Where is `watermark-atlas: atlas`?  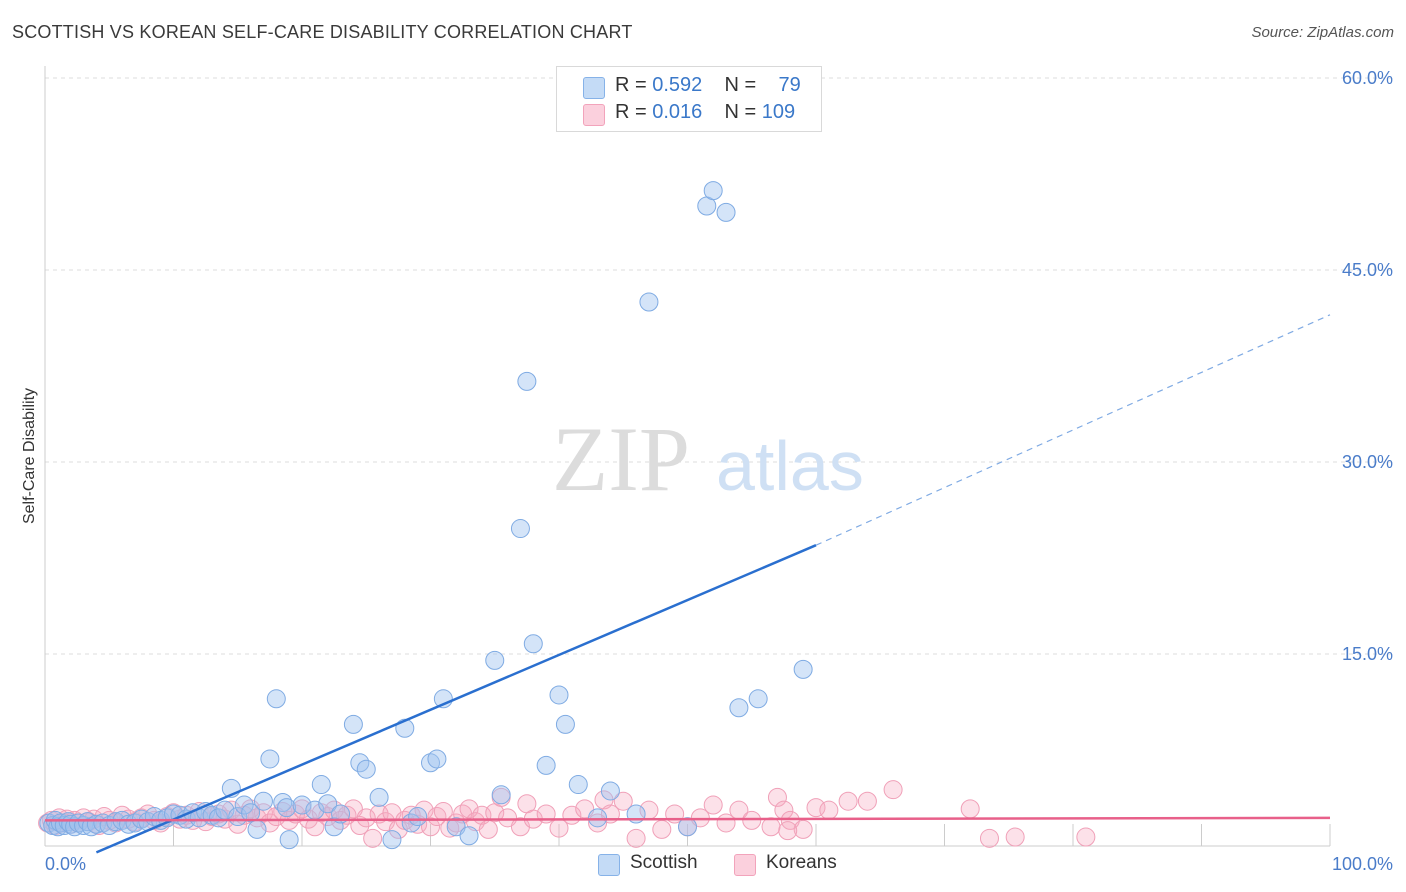 watermark-atlas: atlas is located at coordinates (790, 466).